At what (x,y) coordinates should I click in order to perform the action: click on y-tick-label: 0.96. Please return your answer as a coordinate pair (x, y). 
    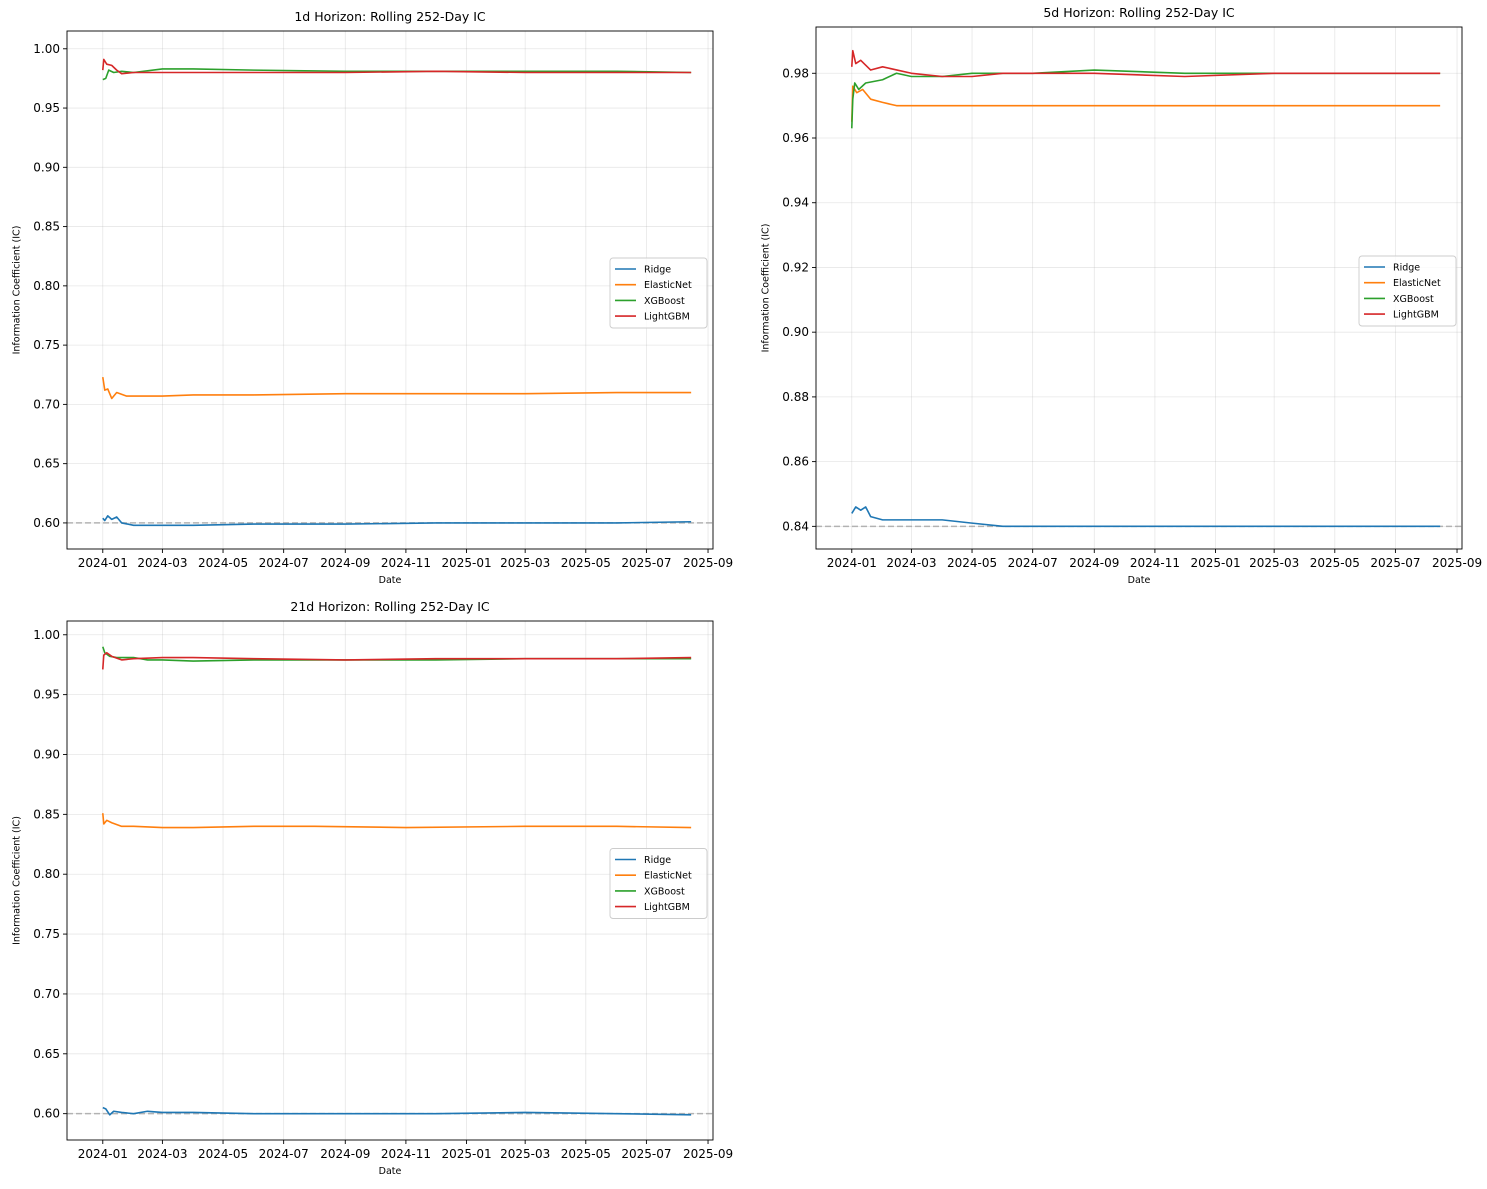
    Looking at the image, I should click on (795, 138).